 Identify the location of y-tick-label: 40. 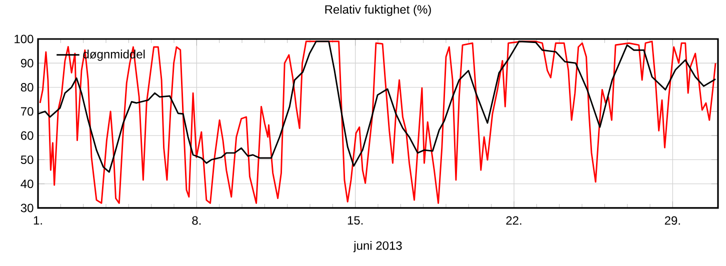
(27, 184).